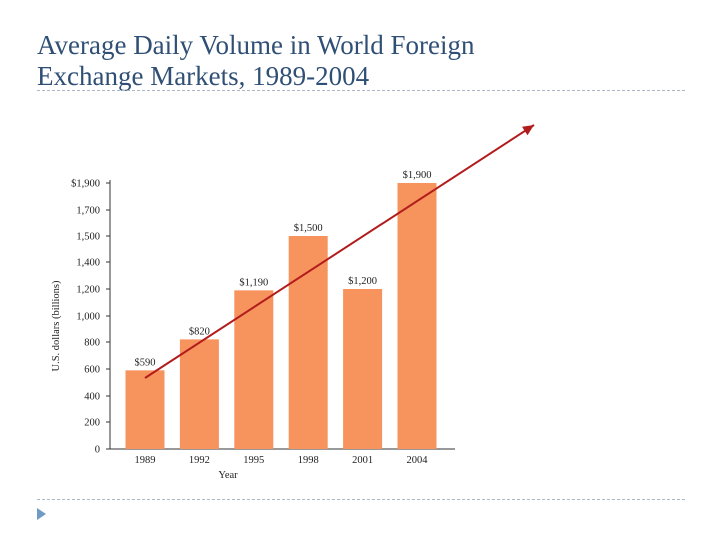 The width and height of the screenshot is (720, 540). What do you see at coordinates (308, 460) in the screenshot?
I see `x-tick-label: 1998` at bounding box center [308, 460].